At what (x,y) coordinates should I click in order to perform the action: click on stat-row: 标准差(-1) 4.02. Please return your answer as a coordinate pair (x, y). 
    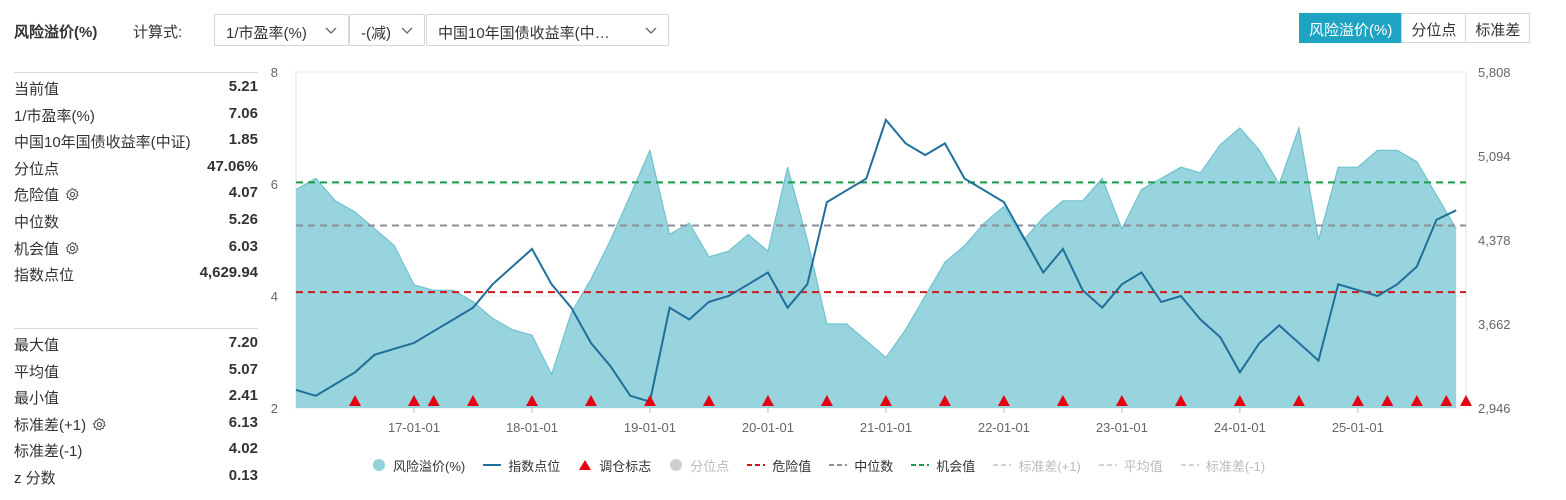
    Looking at the image, I should click on (136, 448).